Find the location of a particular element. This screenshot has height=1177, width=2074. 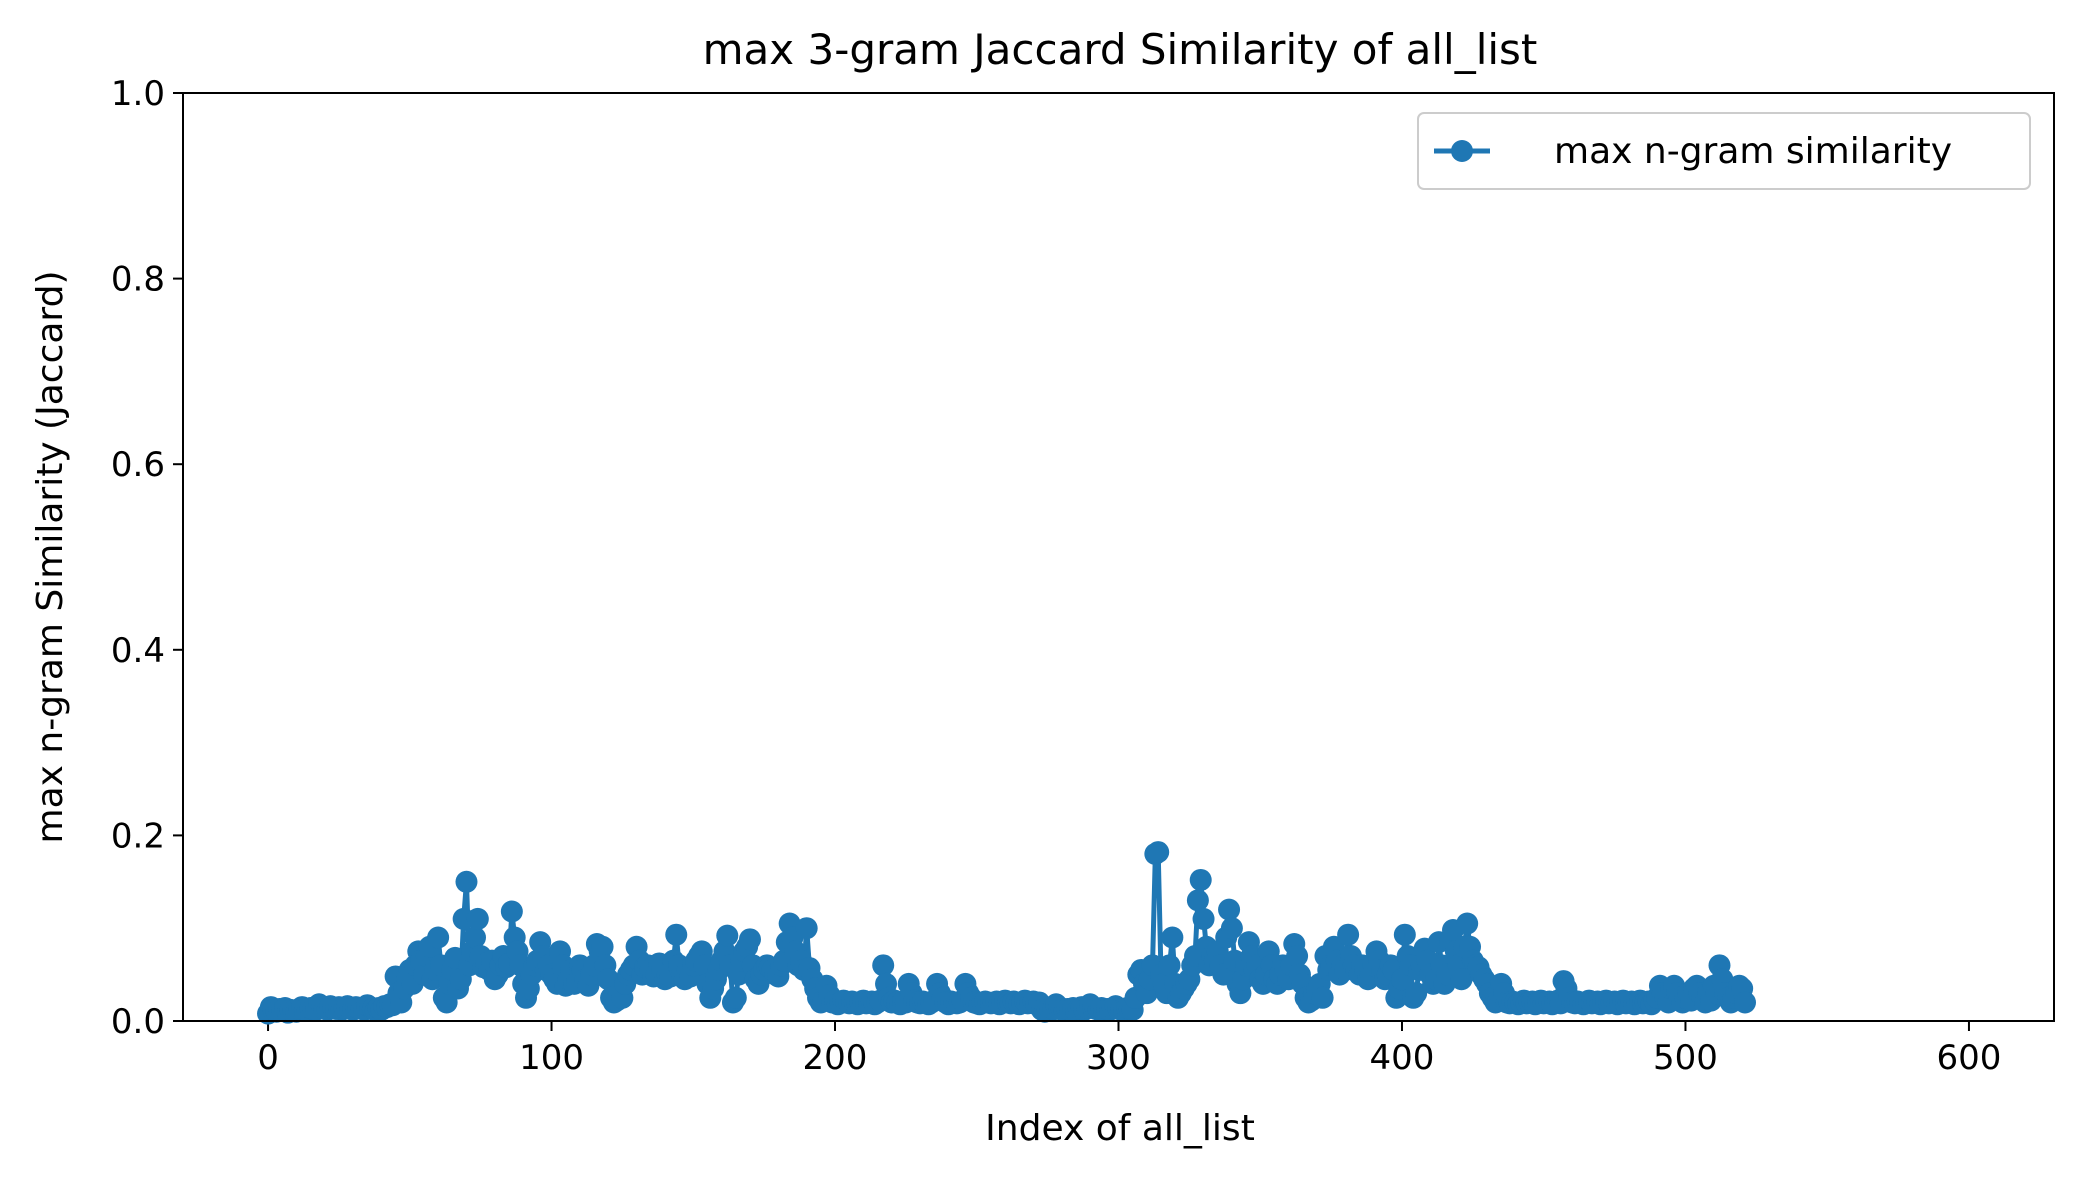

x-tick-label: 500 is located at coordinates (1685, 1058).